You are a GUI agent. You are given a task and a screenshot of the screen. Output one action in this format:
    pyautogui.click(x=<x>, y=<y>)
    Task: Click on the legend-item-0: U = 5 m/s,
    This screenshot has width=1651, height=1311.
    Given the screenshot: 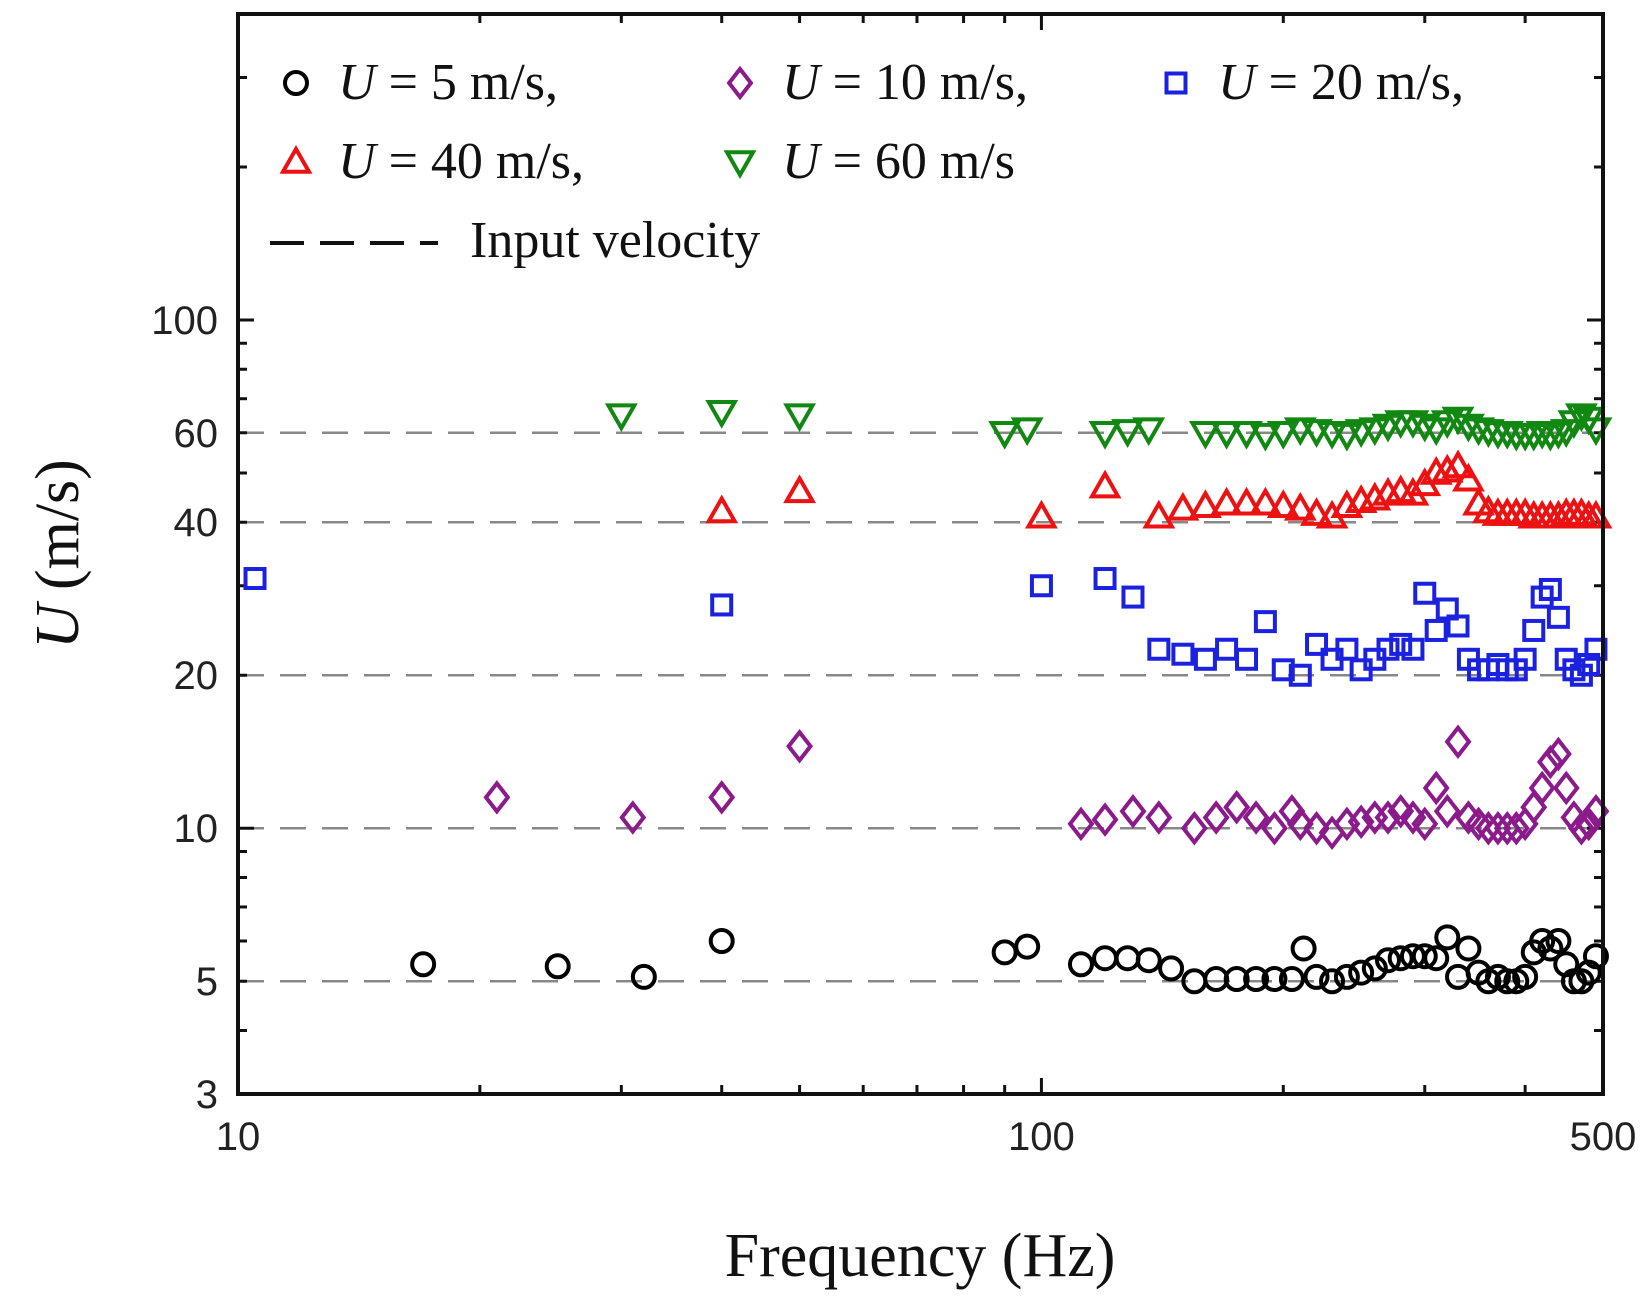 What is the action you would take?
    pyautogui.click(x=420, y=82)
    